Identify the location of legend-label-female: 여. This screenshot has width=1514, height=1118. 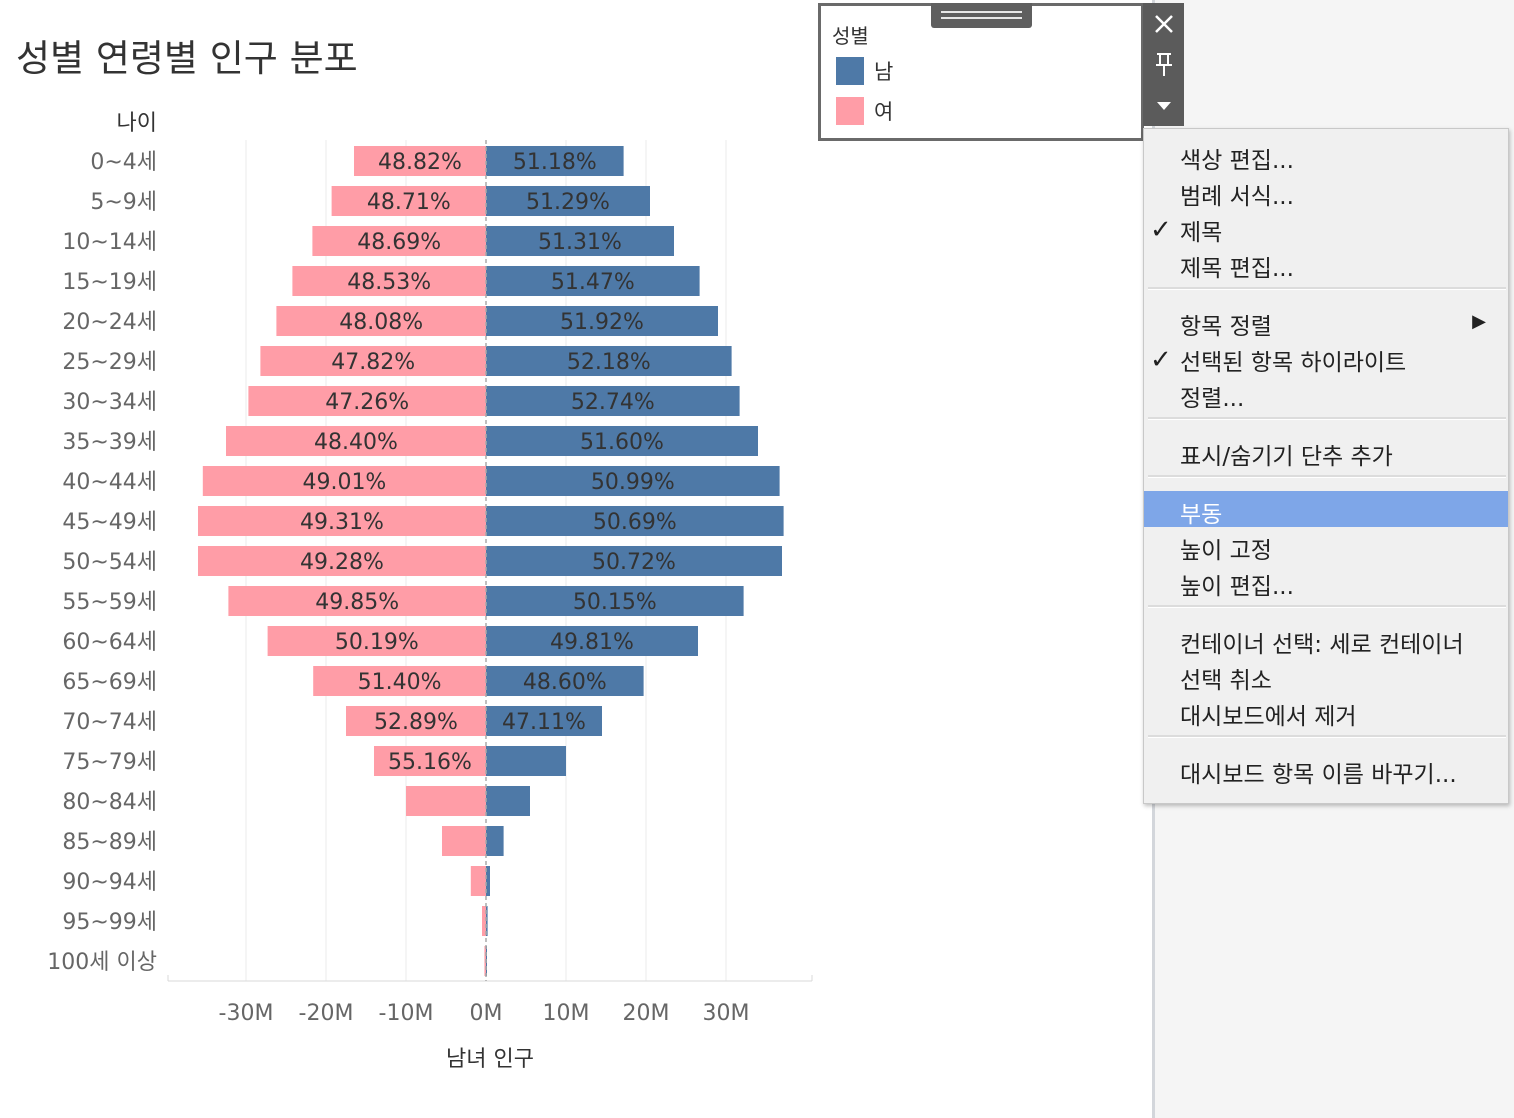
(884, 112).